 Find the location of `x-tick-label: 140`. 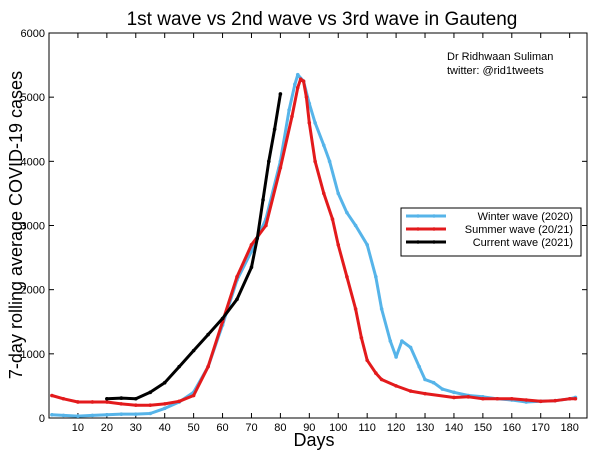

x-tick-label: 140 is located at coordinates (454, 428).